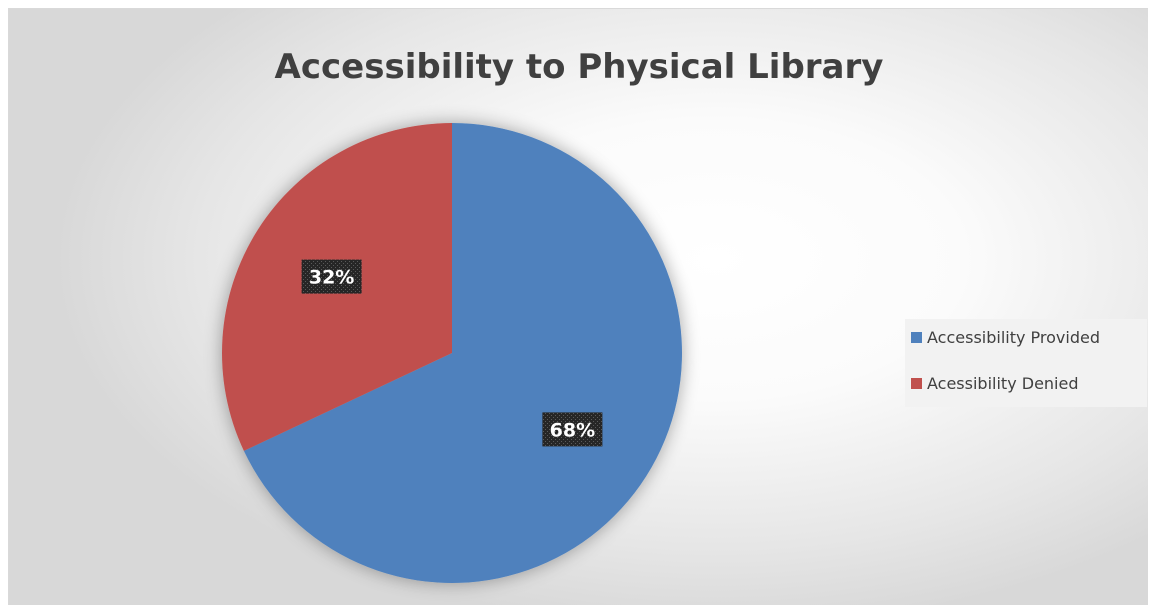 The width and height of the screenshot is (1152, 605). I want to click on legend-label: Accessibility Provided, so click(1013, 337).